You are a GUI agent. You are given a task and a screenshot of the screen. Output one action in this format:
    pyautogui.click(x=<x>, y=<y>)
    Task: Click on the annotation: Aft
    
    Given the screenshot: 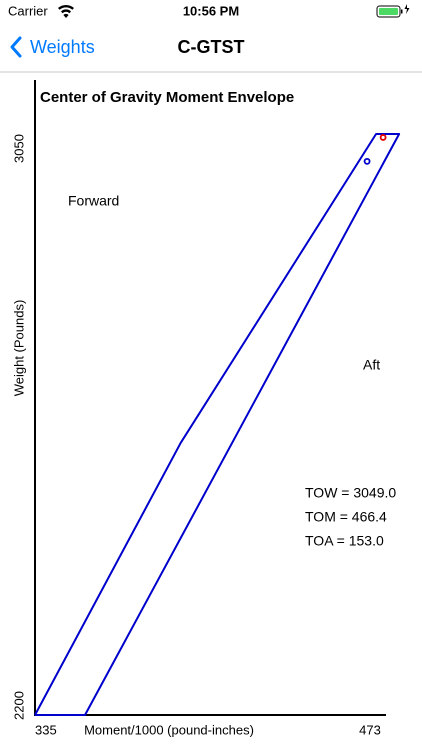 What is the action you would take?
    pyautogui.click(x=371, y=365)
    